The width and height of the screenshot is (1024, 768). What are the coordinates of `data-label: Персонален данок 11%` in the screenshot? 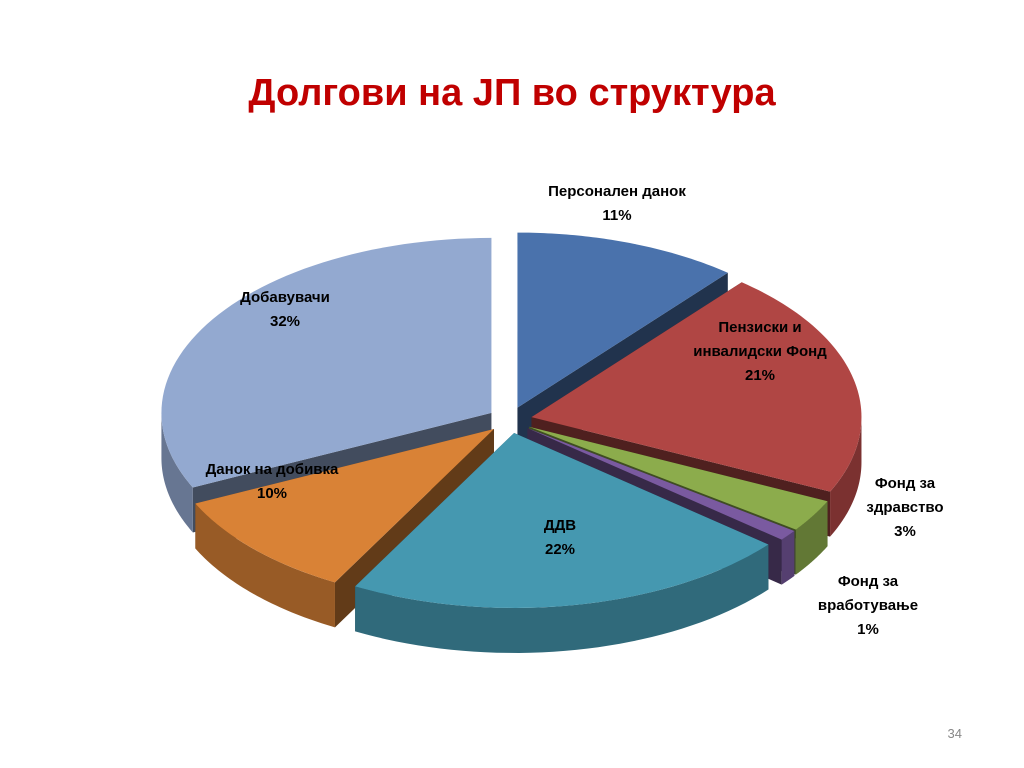 It's located at (617, 204).